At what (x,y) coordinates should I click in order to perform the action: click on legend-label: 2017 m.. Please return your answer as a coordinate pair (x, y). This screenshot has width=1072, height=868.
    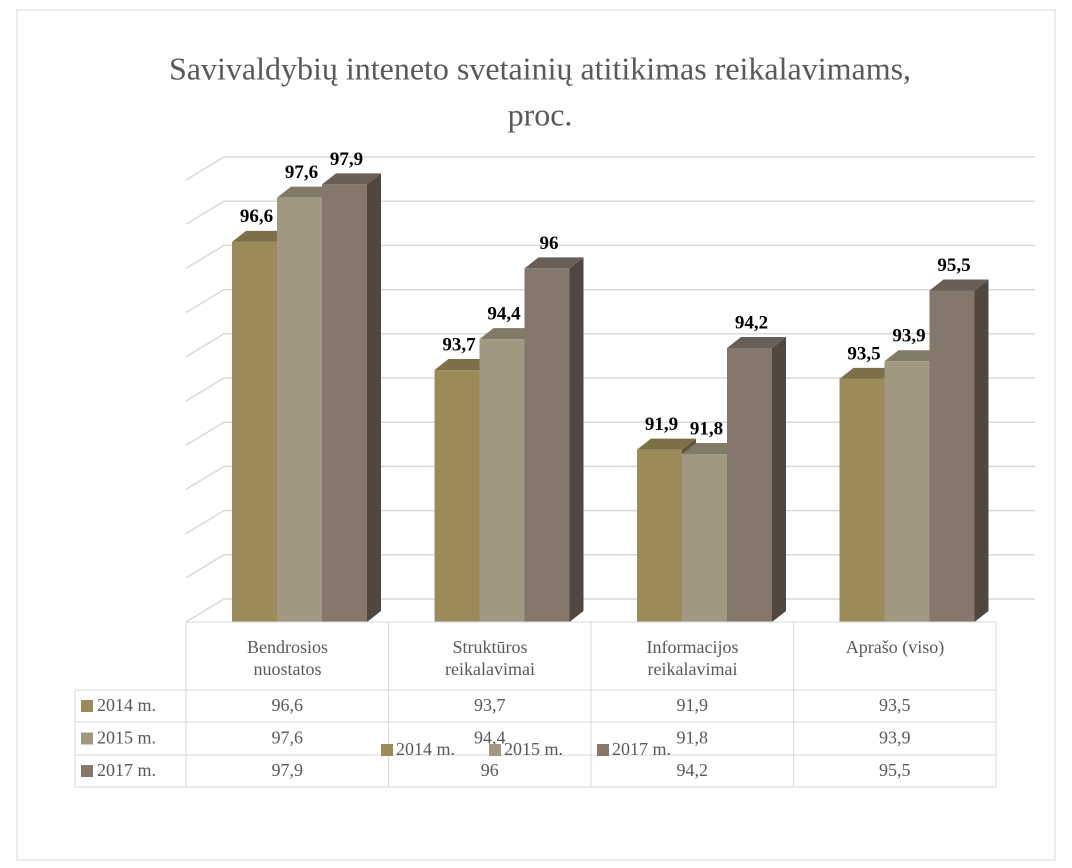
    Looking at the image, I should click on (641, 749).